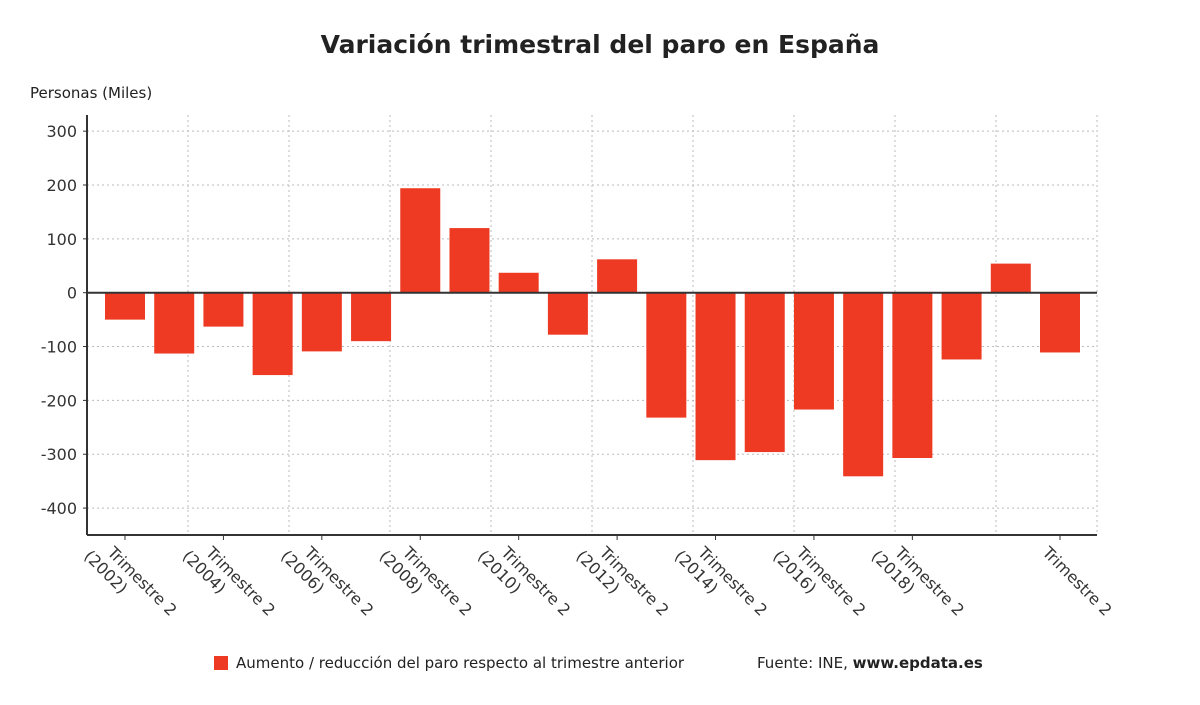 Image resolution: width=1200 pixels, height=705 pixels. What do you see at coordinates (59, 454) in the screenshot?
I see `y-tick-label: -300` at bounding box center [59, 454].